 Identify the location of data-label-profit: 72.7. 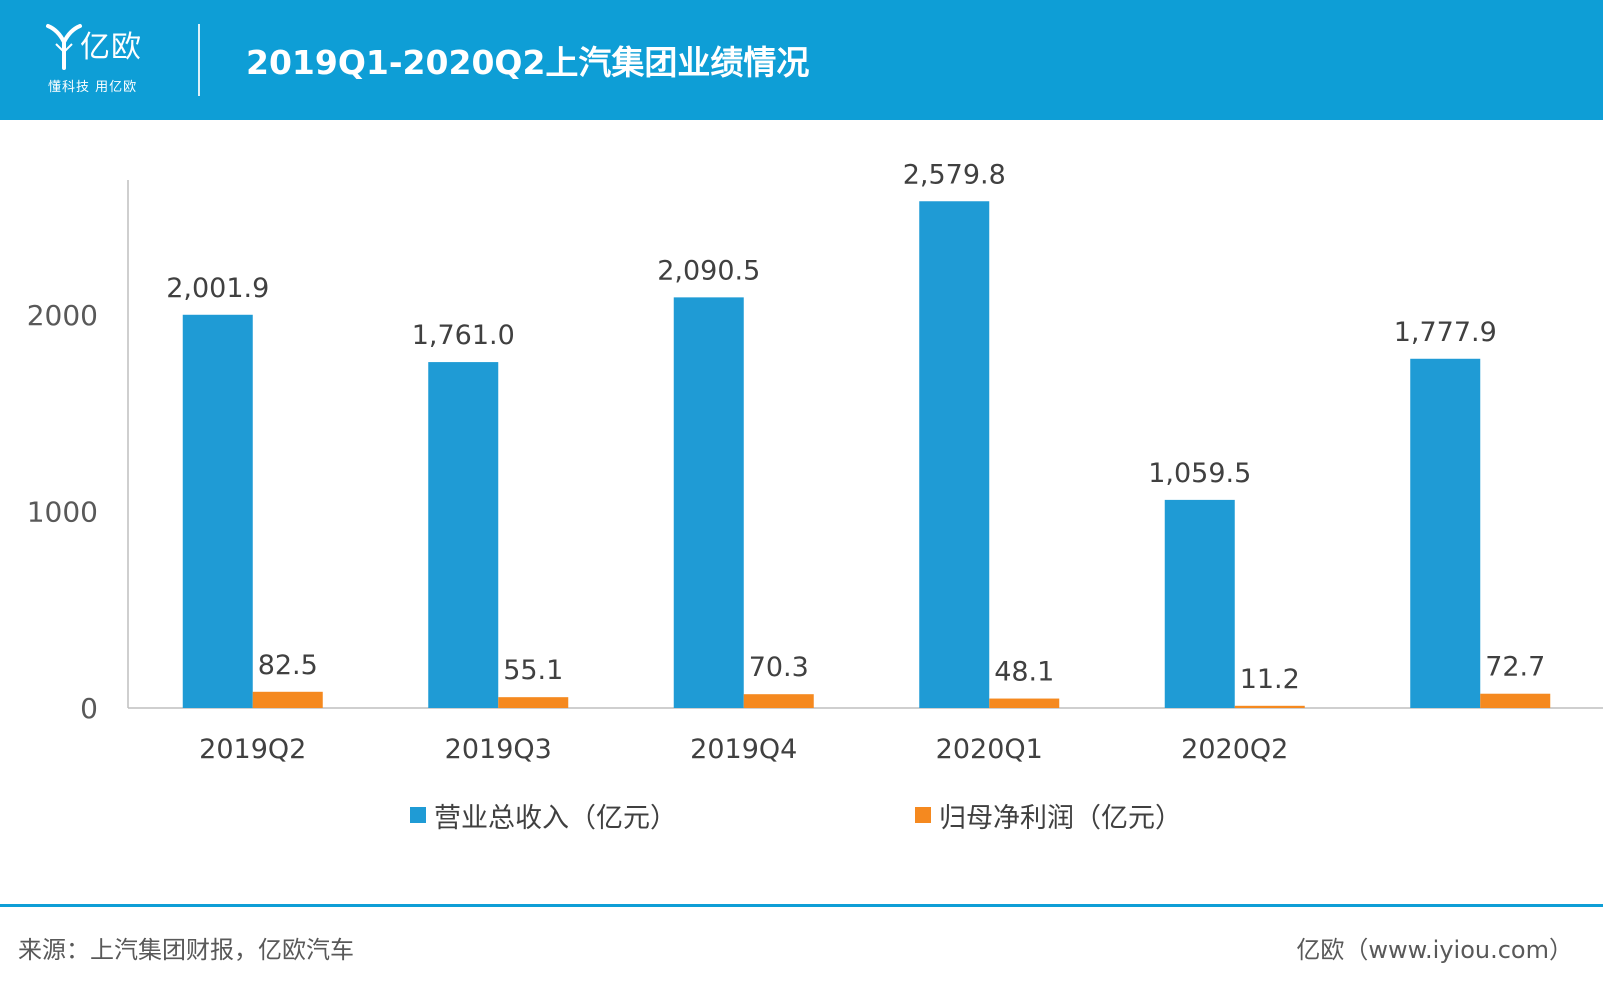
(1515, 667).